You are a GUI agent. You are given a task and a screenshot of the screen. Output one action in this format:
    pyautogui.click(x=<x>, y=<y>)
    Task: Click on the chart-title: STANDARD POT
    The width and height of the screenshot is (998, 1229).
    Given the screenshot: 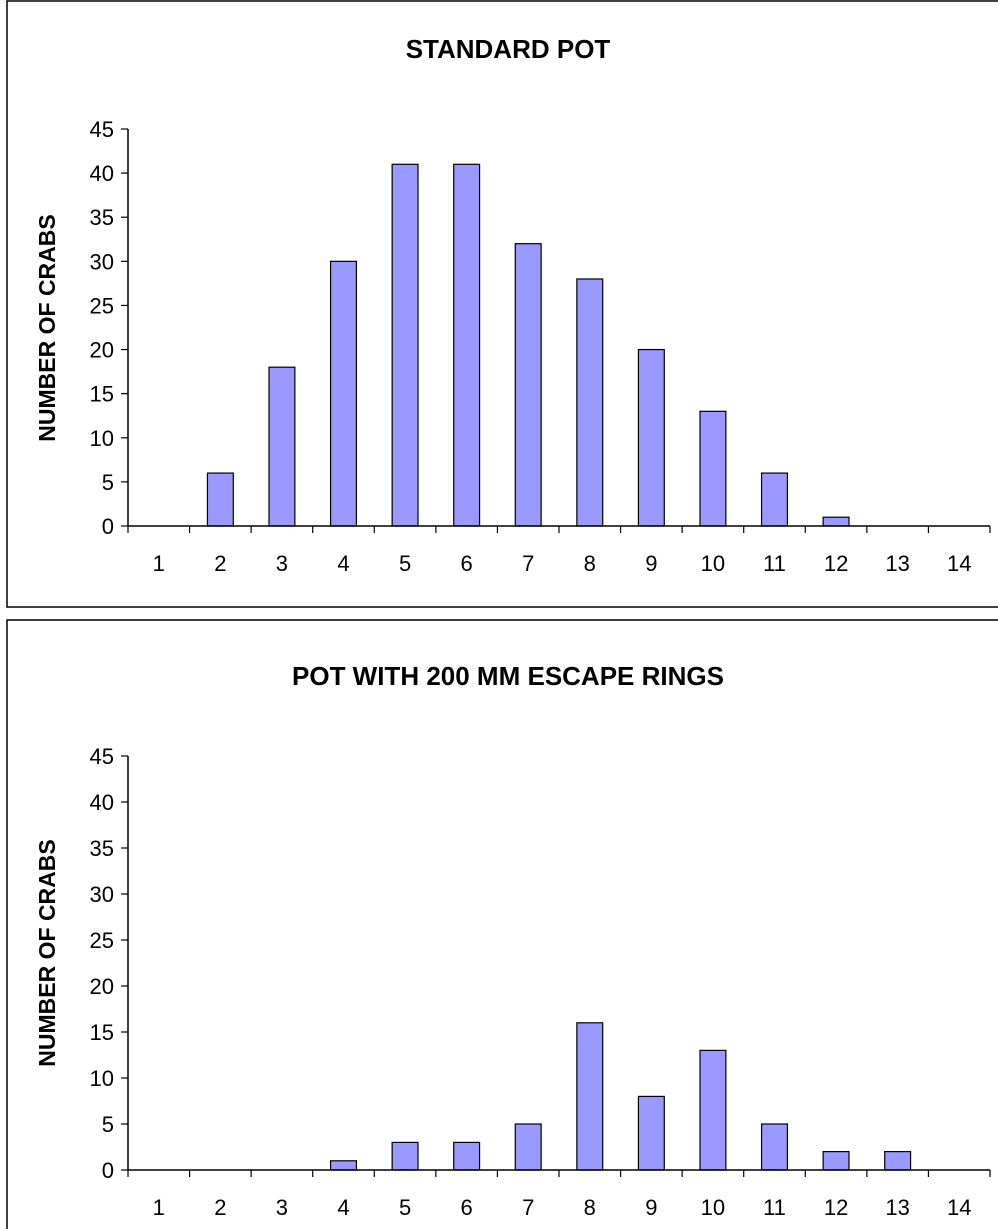 What is the action you would take?
    pyautogui.click(x=508, y=49)
    